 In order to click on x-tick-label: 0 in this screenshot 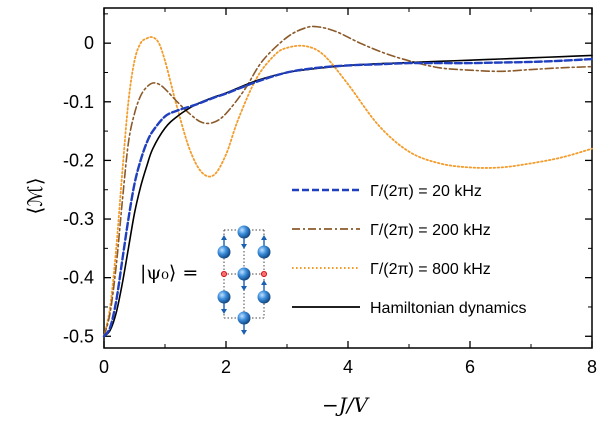, I will do `click(104, 367)`.